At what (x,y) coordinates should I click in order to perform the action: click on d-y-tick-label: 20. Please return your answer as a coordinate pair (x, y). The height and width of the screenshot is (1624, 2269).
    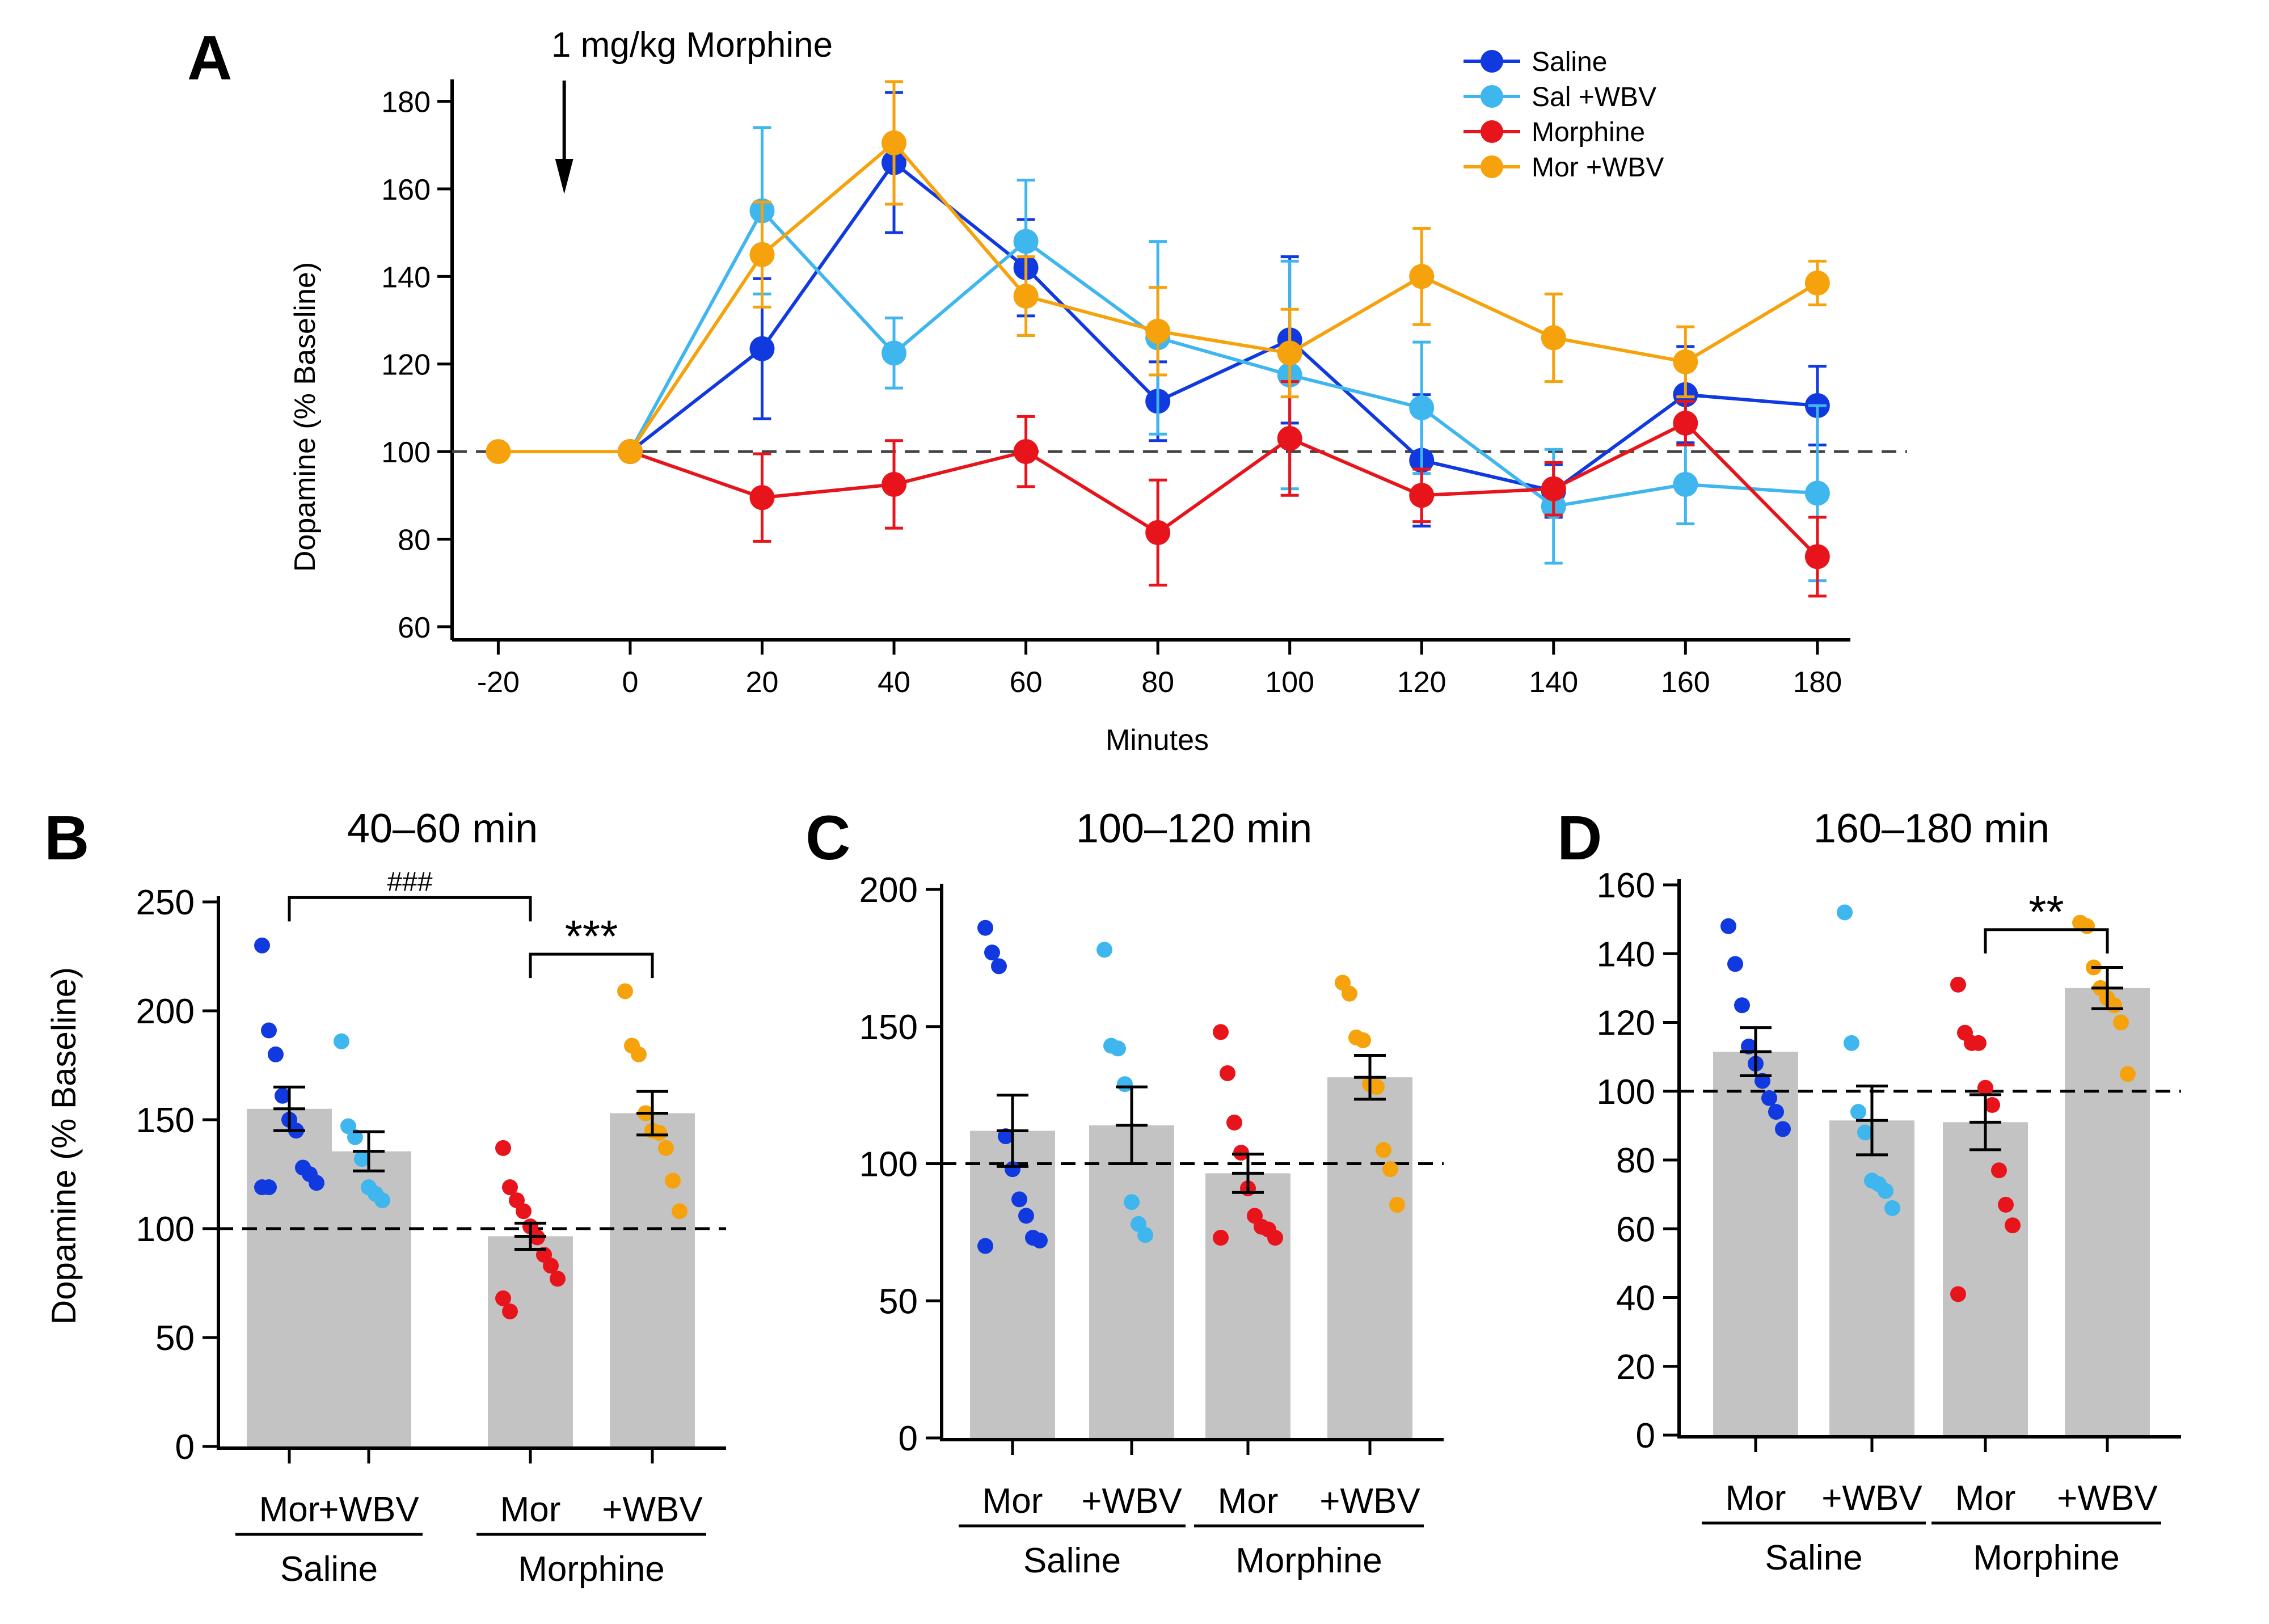
    Looking at the image, I should click on (1635, 1367).